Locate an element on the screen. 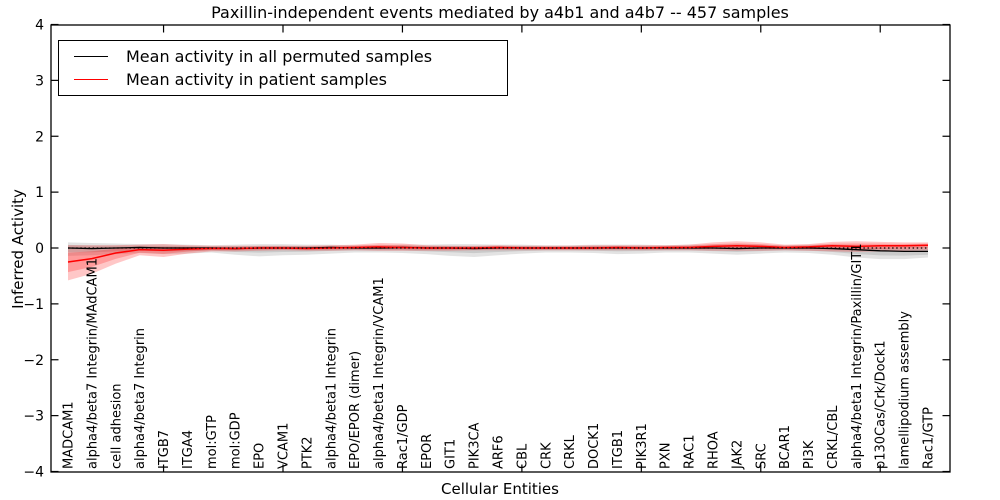  x-category-label: JAK2 is located at coordinates (737, 455).